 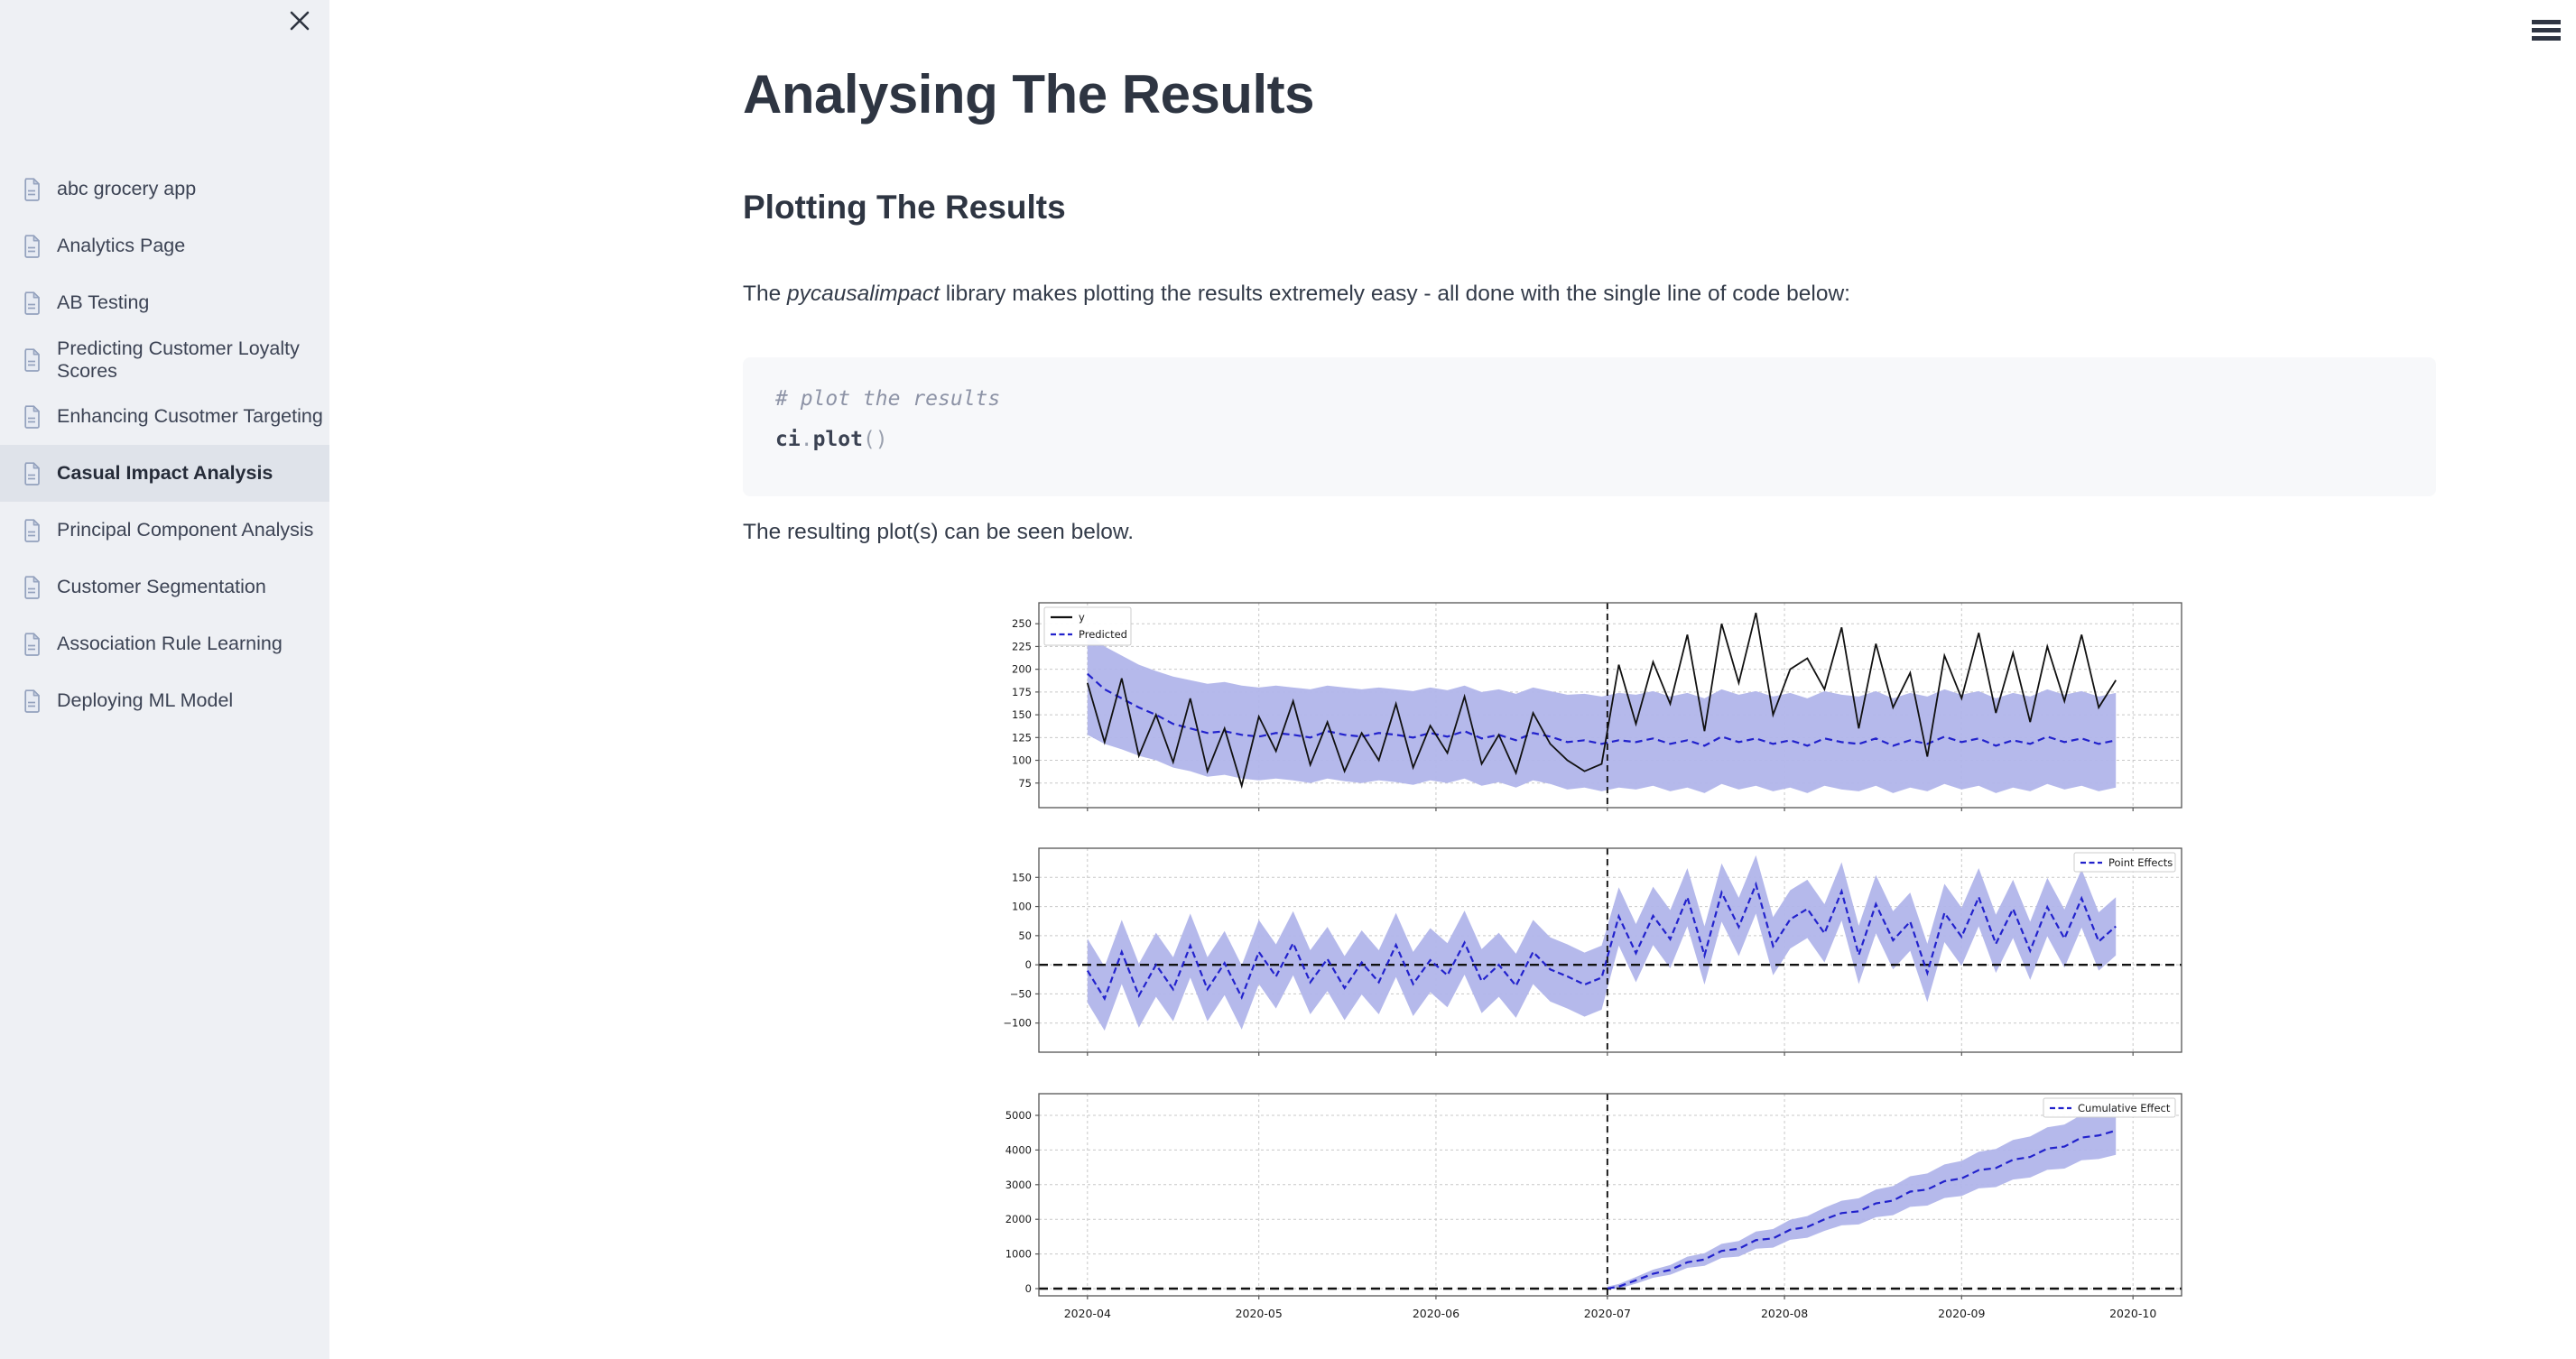 I want to click on sidebar-item-customer-segmentation: Customer Segmentation, so click(x=164, y=587).